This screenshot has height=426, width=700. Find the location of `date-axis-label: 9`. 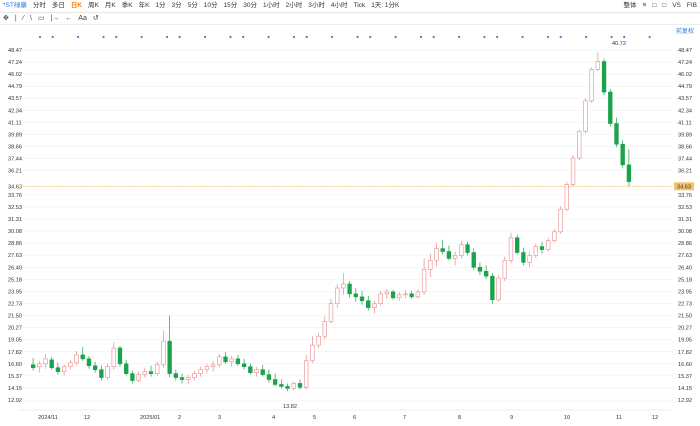

date-axis-label: 9 is located at coordinates (511, 418).